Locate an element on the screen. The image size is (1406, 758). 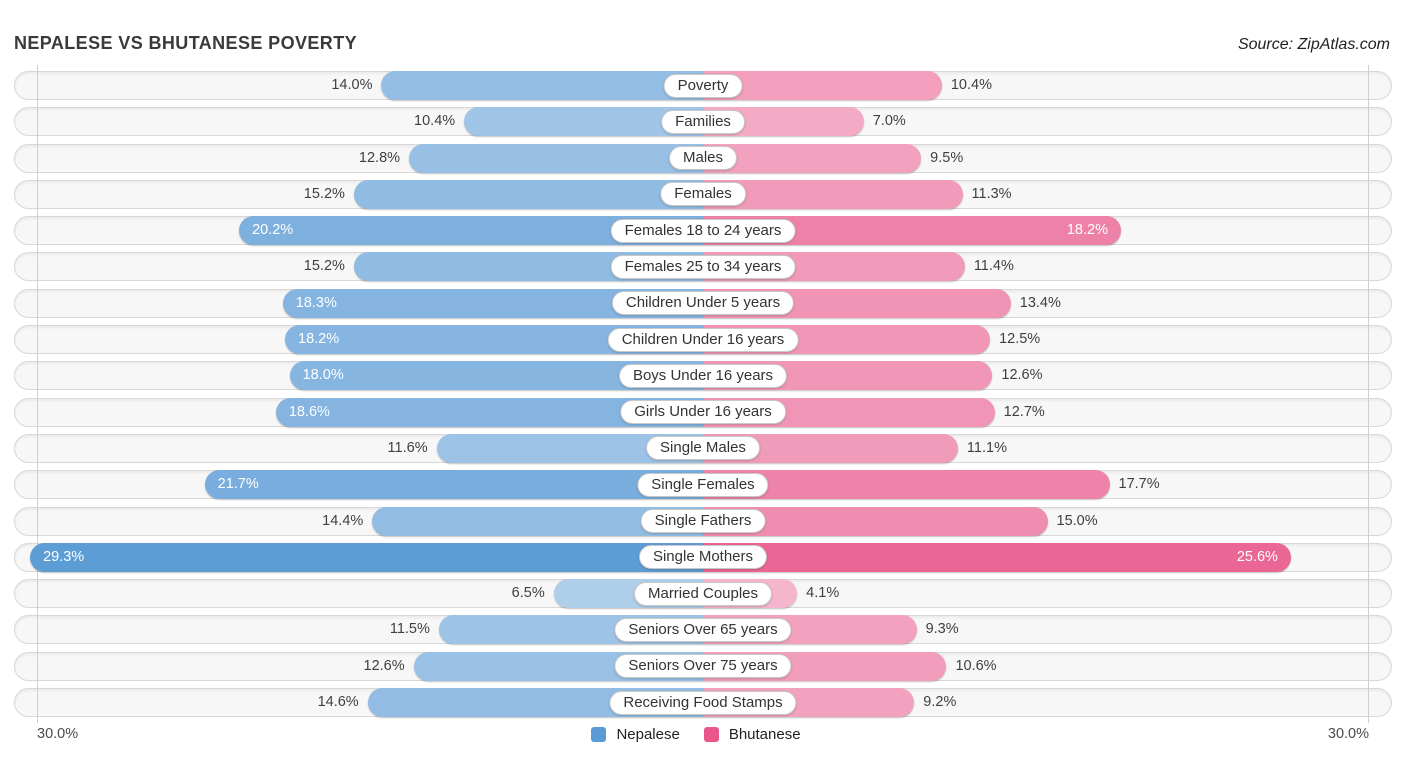
legend-label-nepalese: Nepalese is located at coordinates (648, 735).